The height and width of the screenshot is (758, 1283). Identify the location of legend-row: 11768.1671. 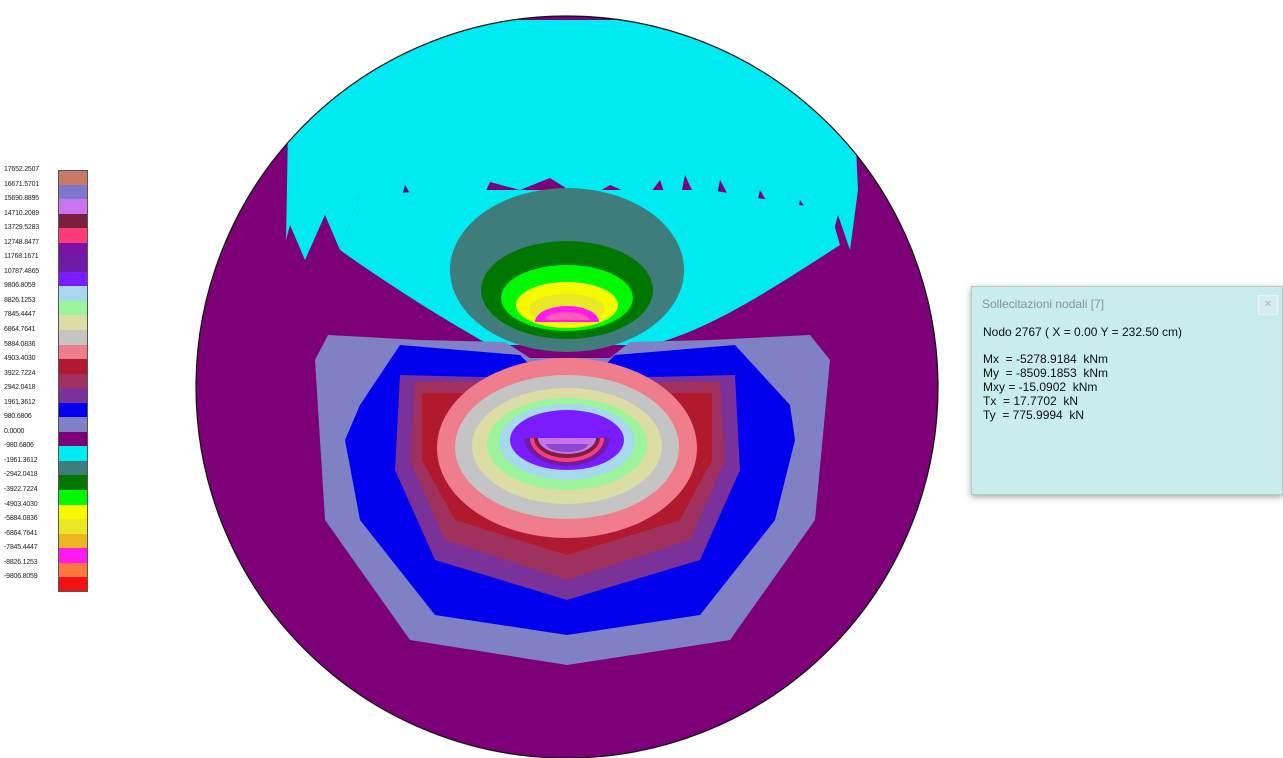
(47, 262).